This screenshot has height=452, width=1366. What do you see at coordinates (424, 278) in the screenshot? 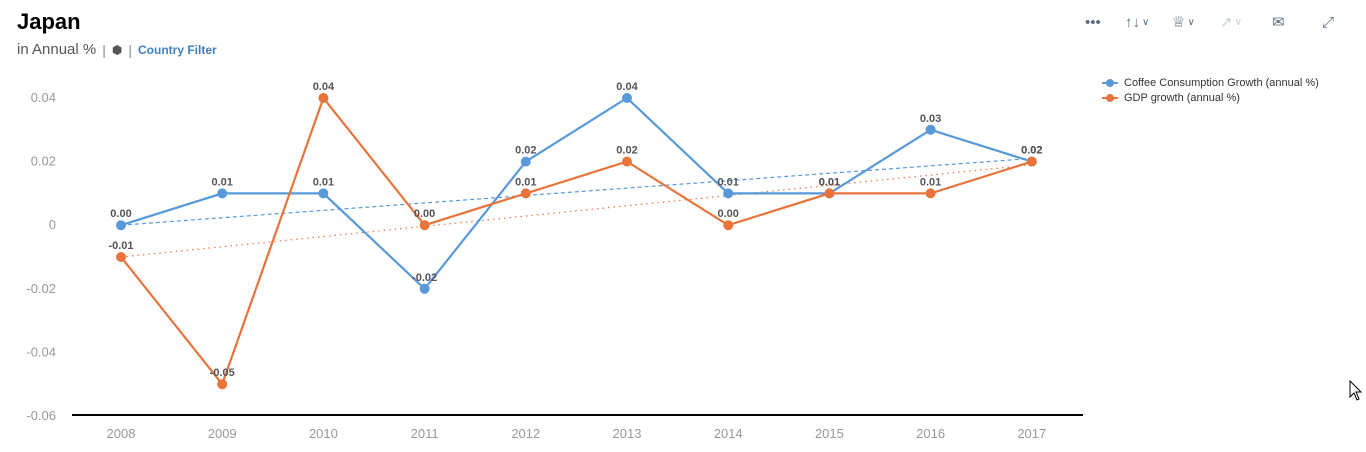
I see `data-label: -0.02` at bounding box center [424, 278].